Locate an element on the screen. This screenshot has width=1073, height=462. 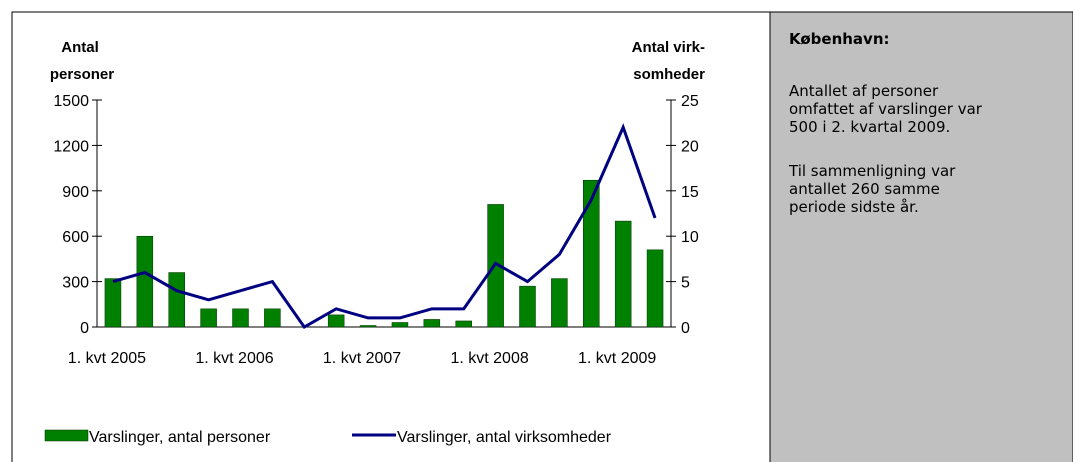
legend-swatch is located at coordinates (66, 435).